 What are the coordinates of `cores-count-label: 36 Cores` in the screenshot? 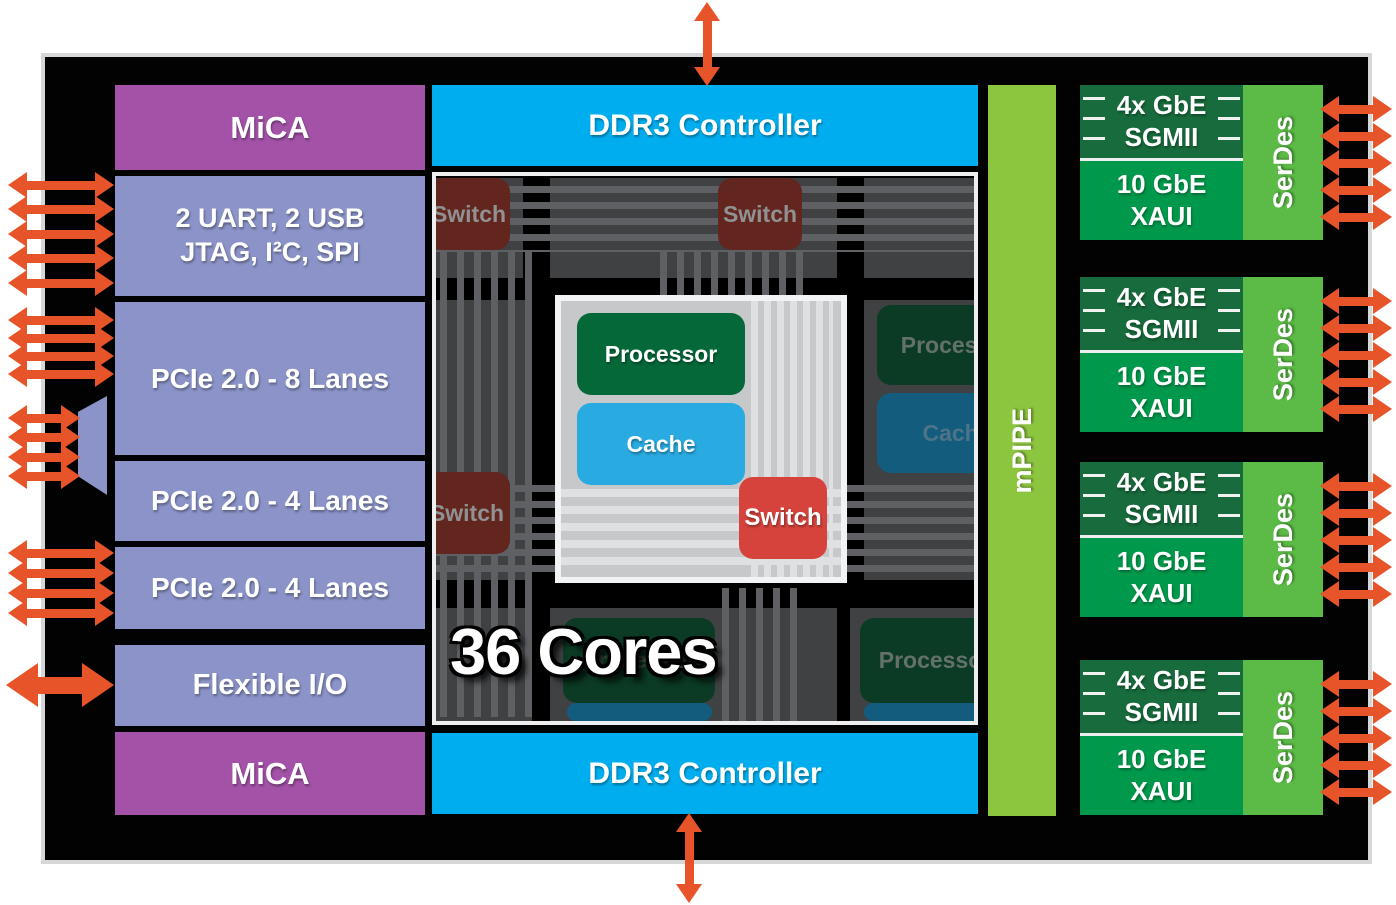 It's located at (584, 651).